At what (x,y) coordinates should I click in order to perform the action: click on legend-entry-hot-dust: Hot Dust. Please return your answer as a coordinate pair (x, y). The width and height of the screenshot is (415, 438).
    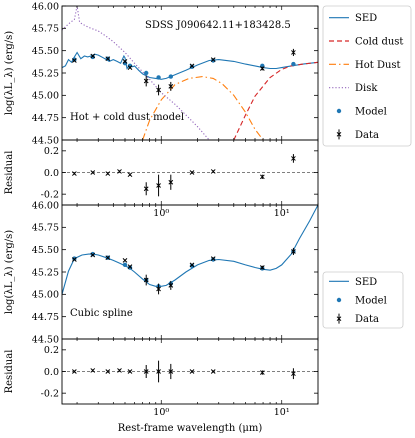
    Looking at the image, I should click on (365, 65).